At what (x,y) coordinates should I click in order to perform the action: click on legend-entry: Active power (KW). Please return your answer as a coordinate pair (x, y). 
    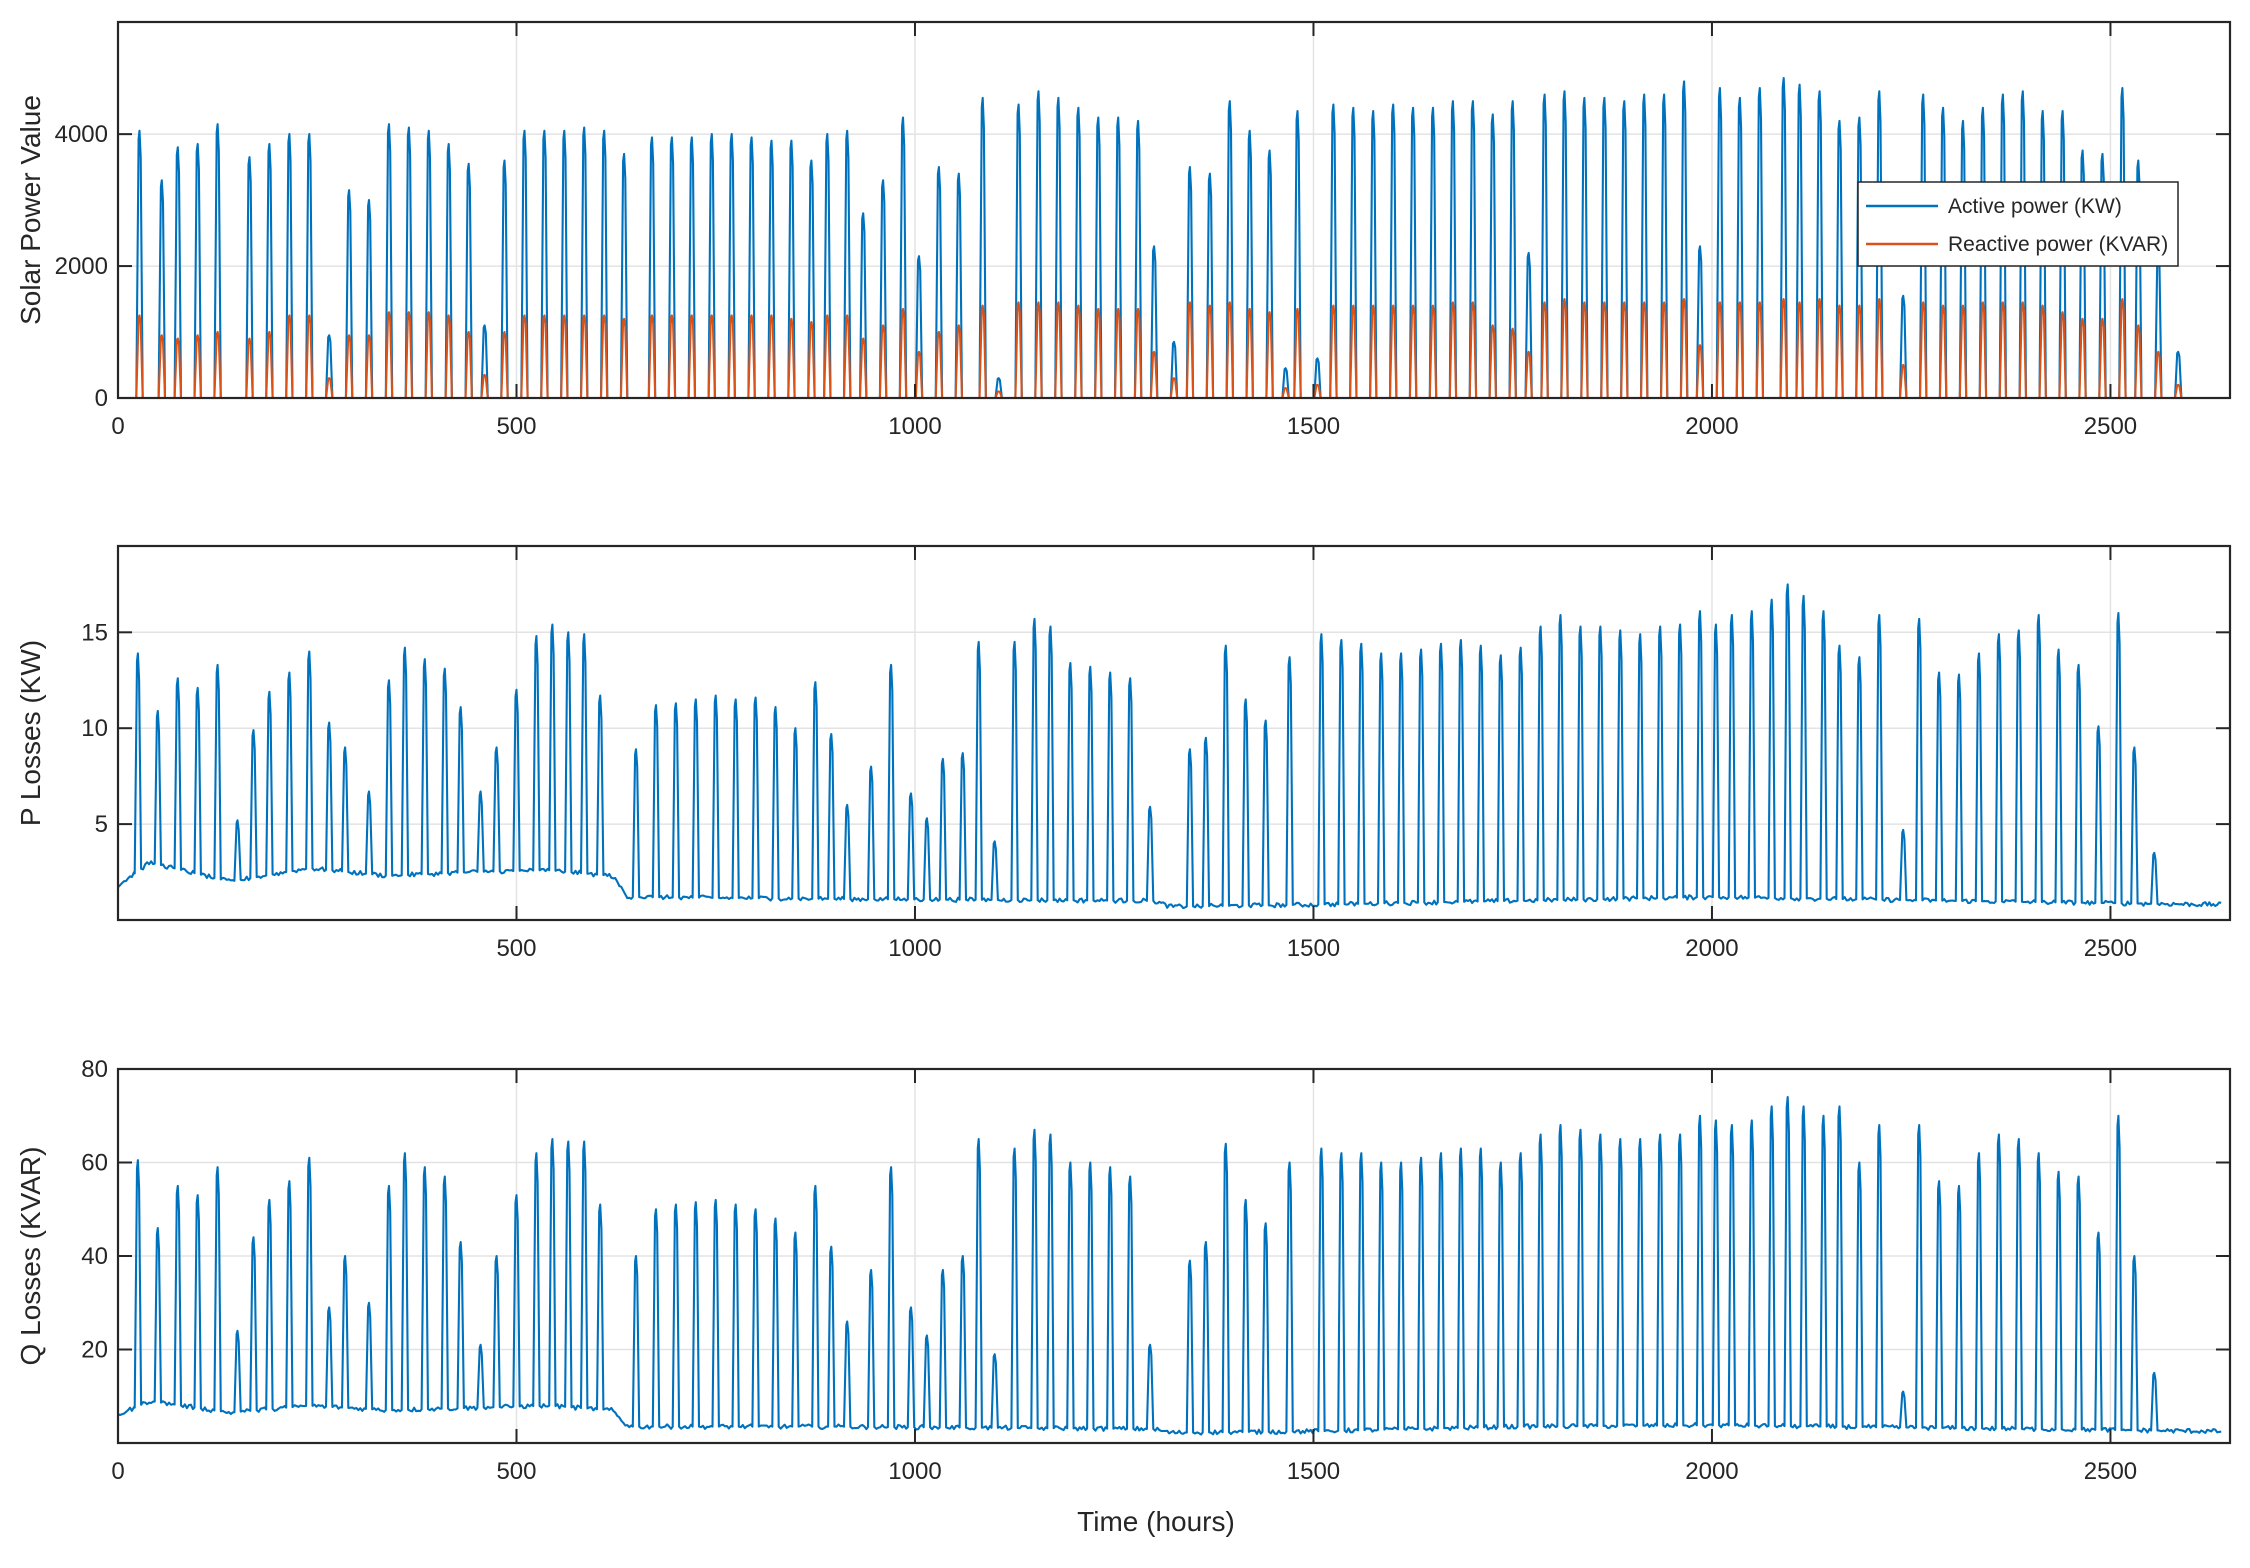
    Looking at the image, I should click on (2035, 206).